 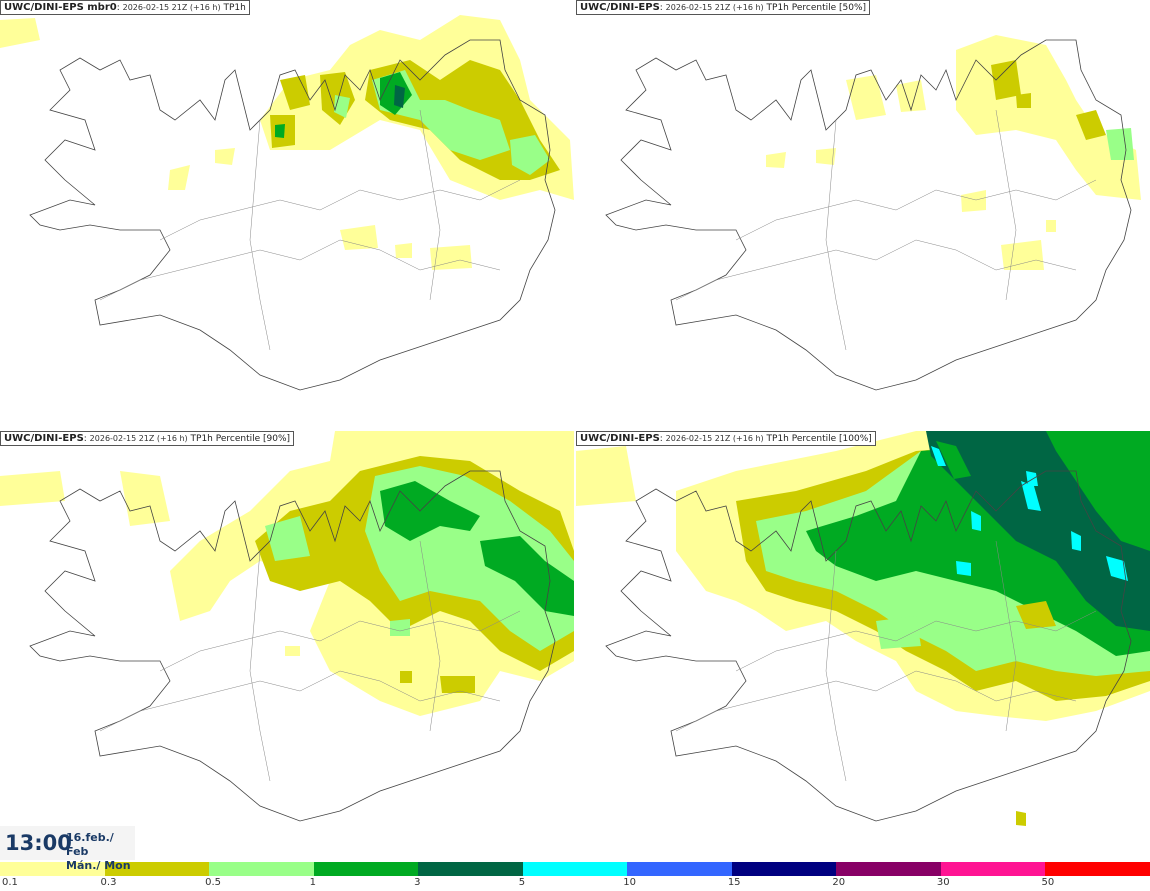 What do you see at coordinates (629, 882) in the screenshot?
I see `scale-label: 10` at bounding box center [629, 882].